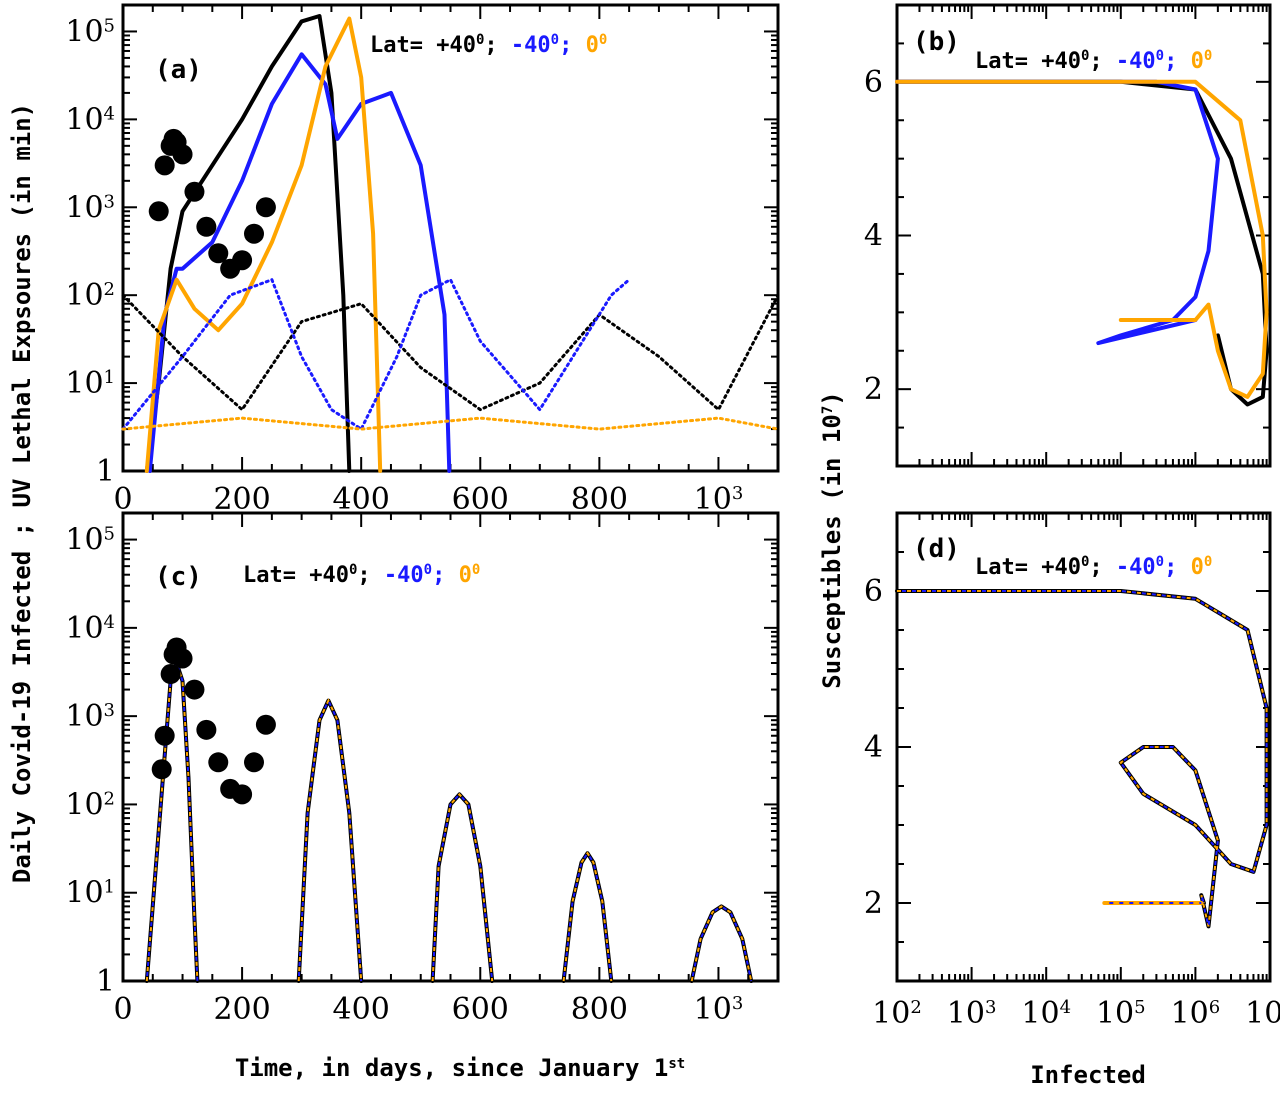 The height and width of the screenshot is (1093, 1280). What do you see at coordinates (488, 45) in the screenshot?
I see `panel-a-legend: Lat= +400; -400; 00` at bounding box center [488, 45].